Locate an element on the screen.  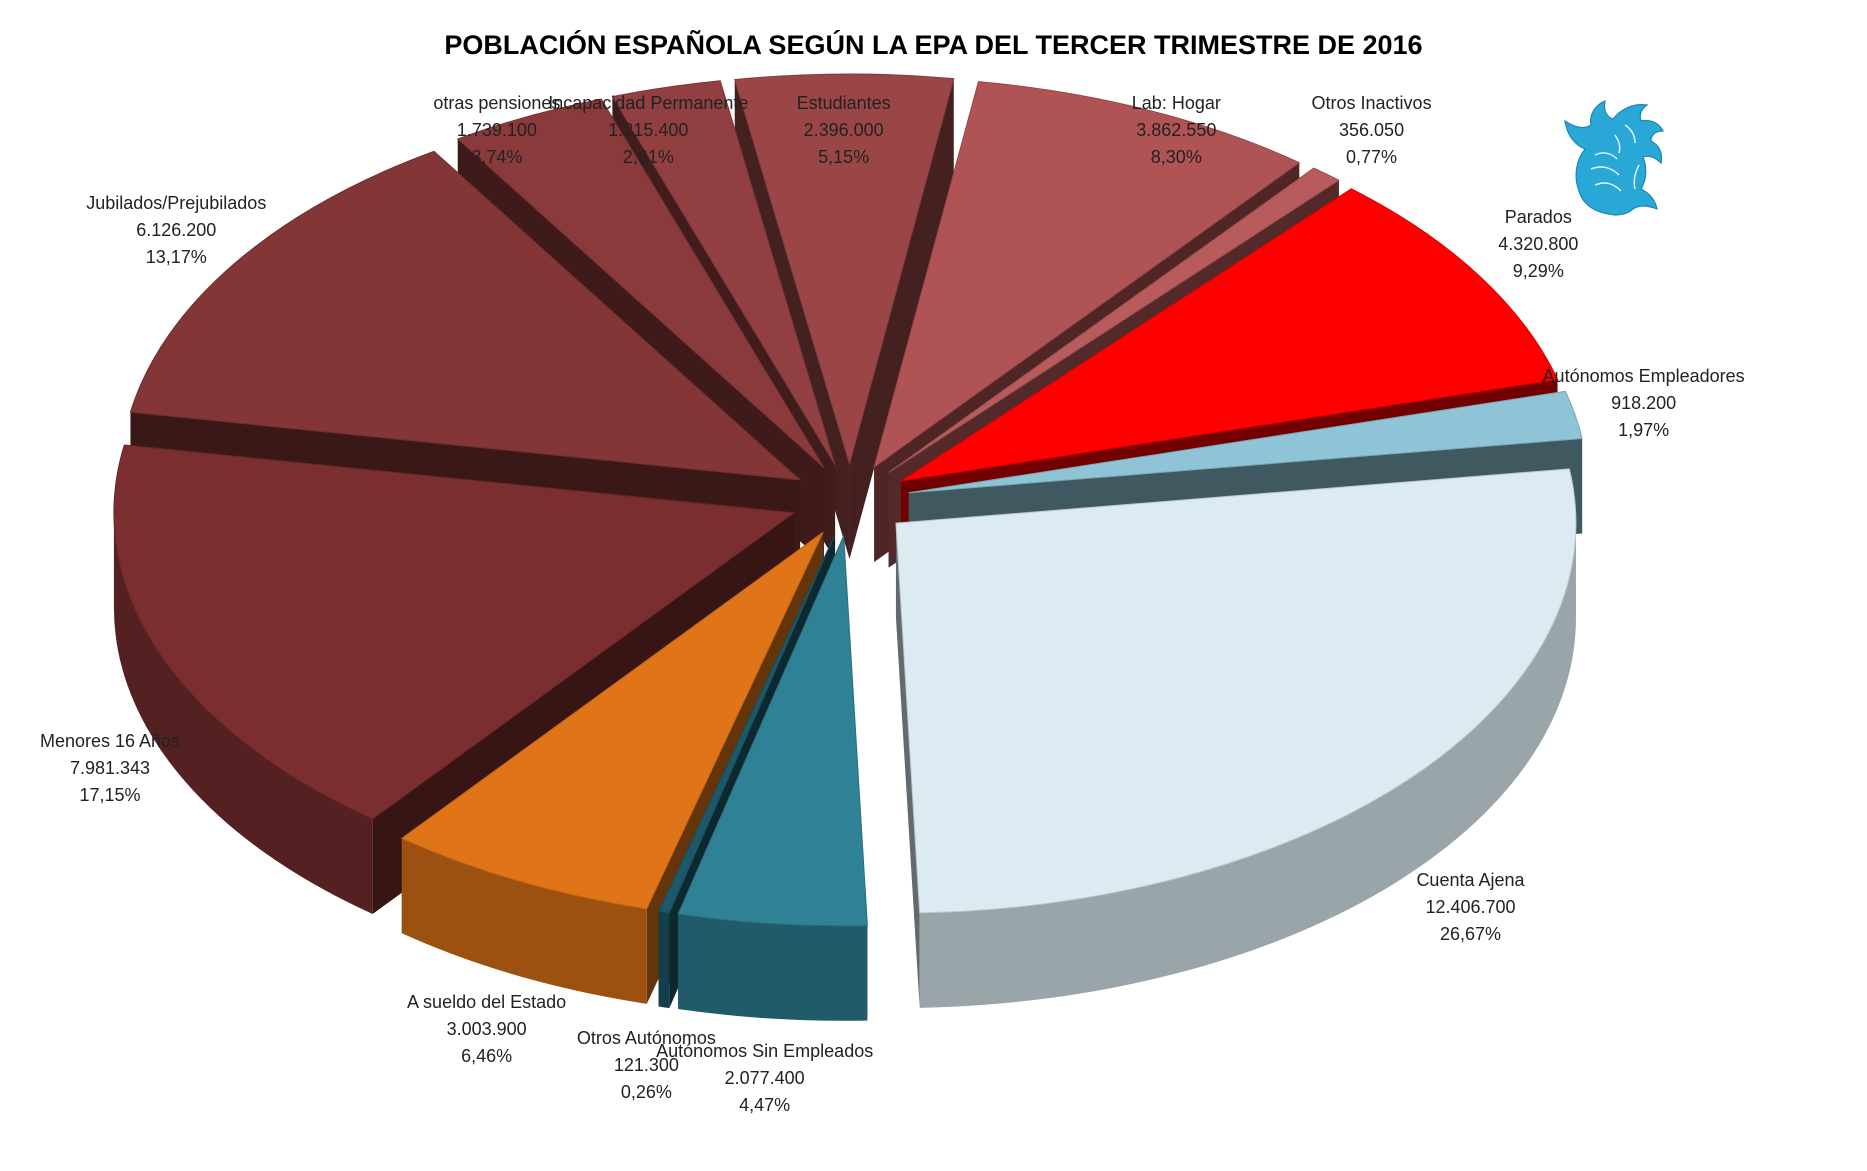
slice-value-text: 918.200 is located at coordinates (1644, 402).